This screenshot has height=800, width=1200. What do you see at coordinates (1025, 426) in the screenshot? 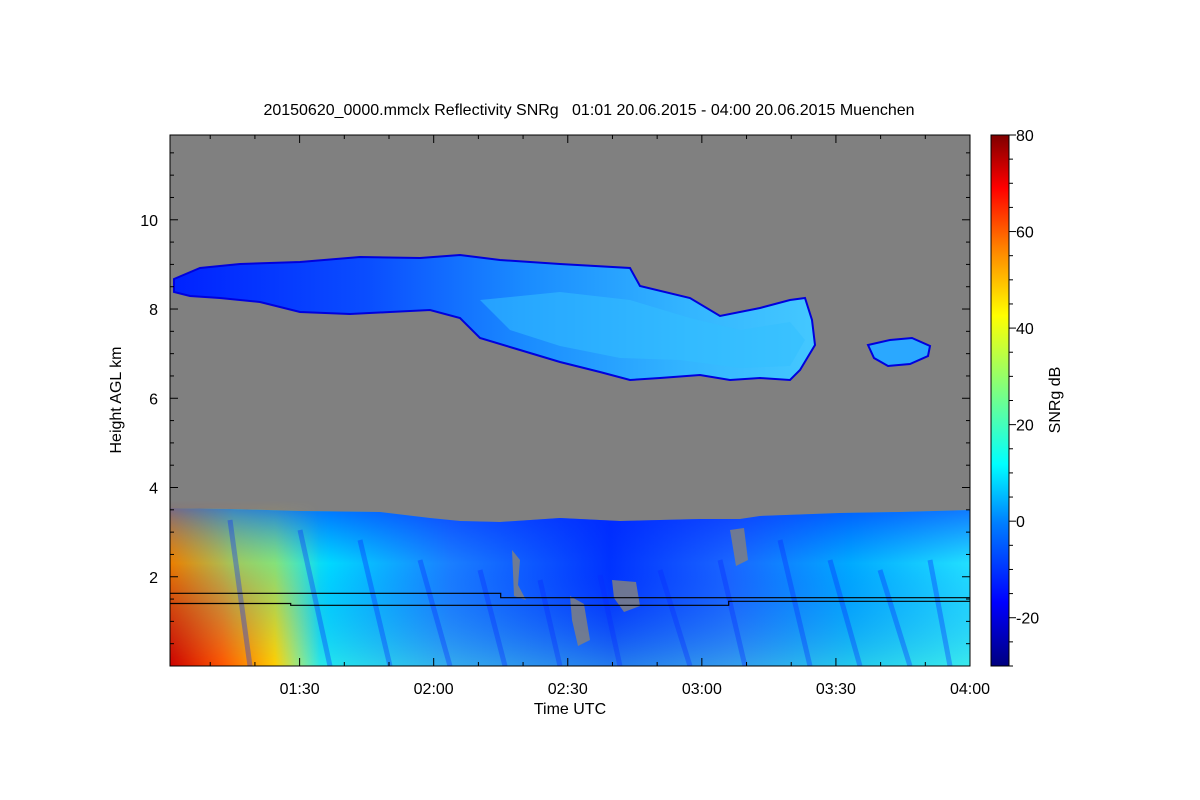
I see `colorbar-tick-label: 20` at bounding box center [1025, 426].